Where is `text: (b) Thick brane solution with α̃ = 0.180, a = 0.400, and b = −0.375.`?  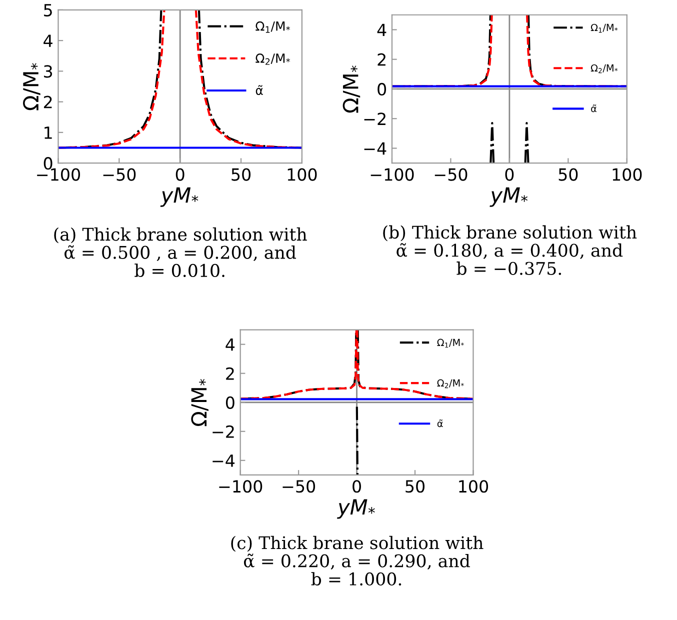 text: (b) Thick brane solution with α̃ = 0.180, a = 0.400, and b = −0.375. is located at coordinates (510, 250).